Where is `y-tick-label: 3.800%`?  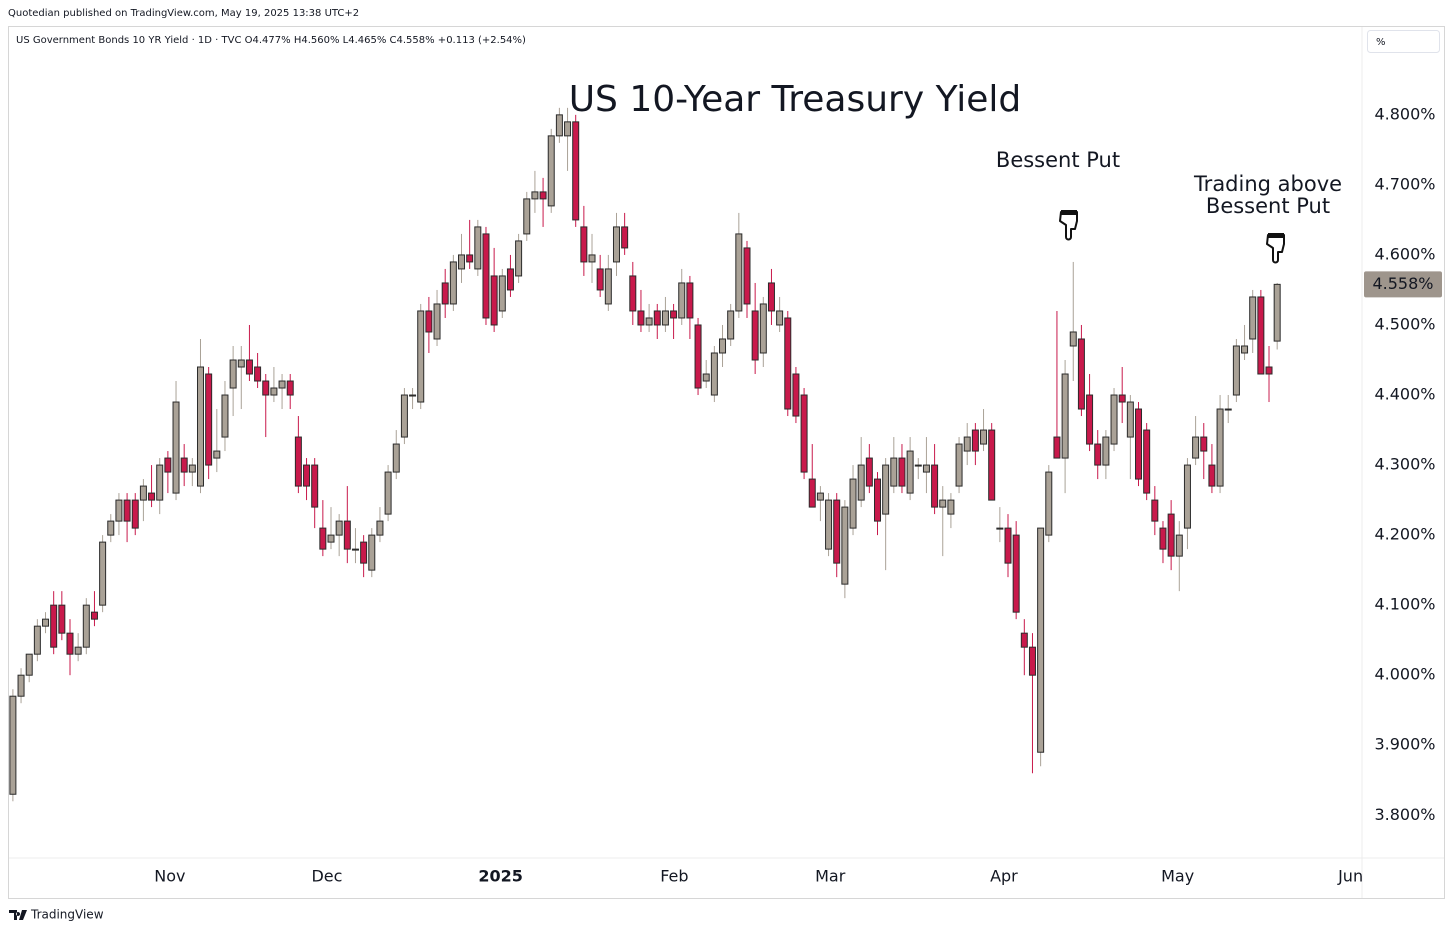
y-tick-label: 3.800% is located at coordinates (1404, 814).